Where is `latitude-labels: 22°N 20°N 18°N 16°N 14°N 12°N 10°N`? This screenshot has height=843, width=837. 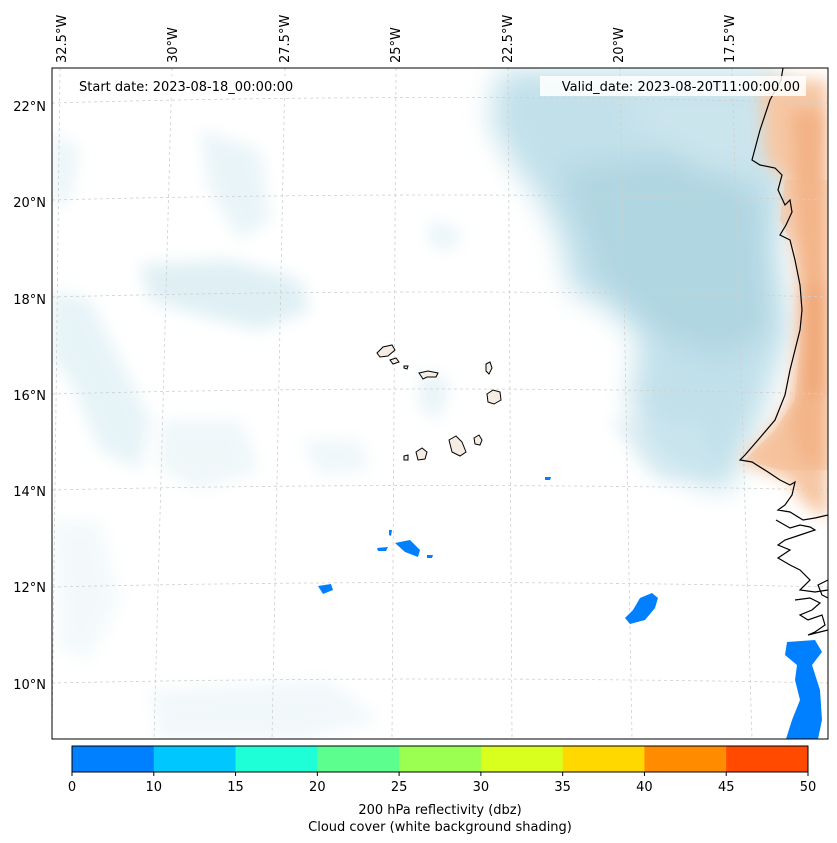
latitude-labels: 22°N 20°N 18°N 16°N 14°N 12°N 10°N is located at coordinates (29, 396).